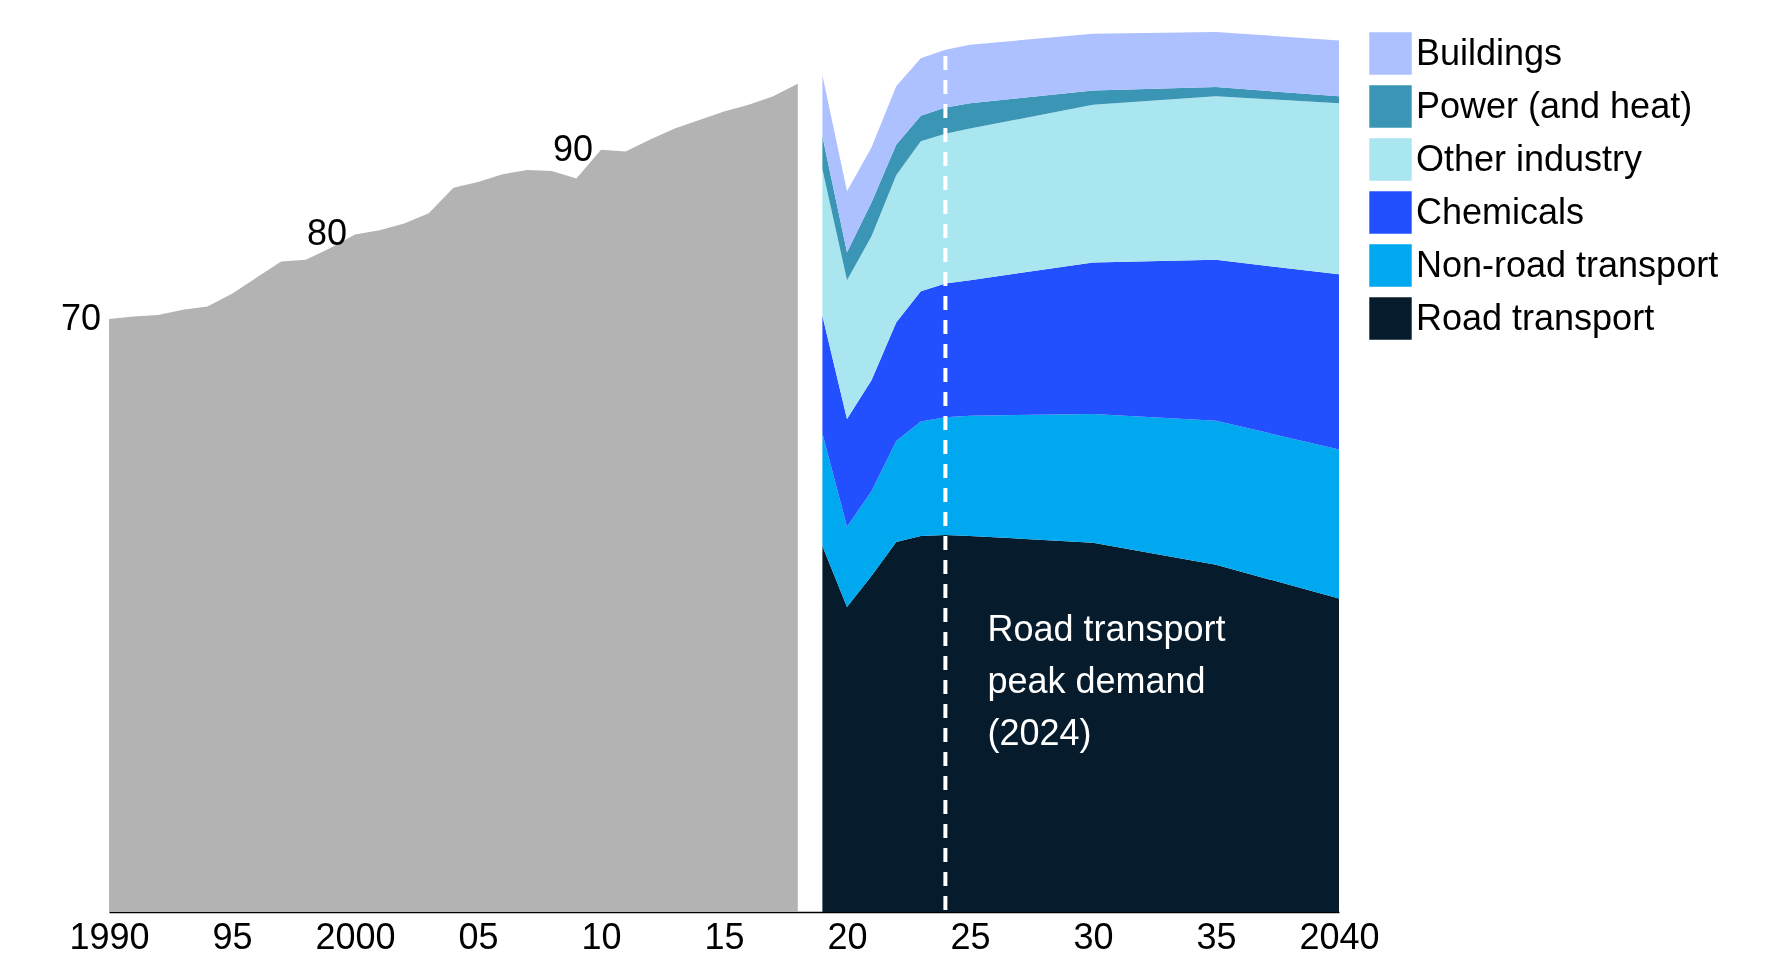  Describe the element at coordinates (232, 936) in the screenshot. I see `x-tick-label: 95` at that location.